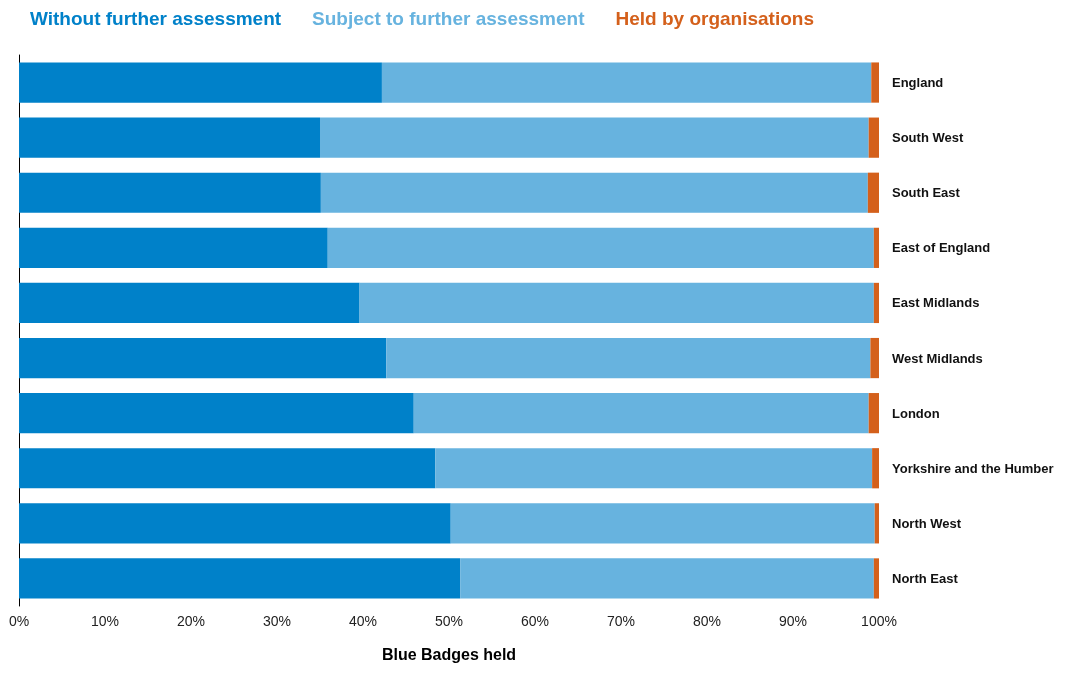 This screenshot has height=677, width=1083. I want to click on y-tick-label: West Midlands, so click(937, 358).